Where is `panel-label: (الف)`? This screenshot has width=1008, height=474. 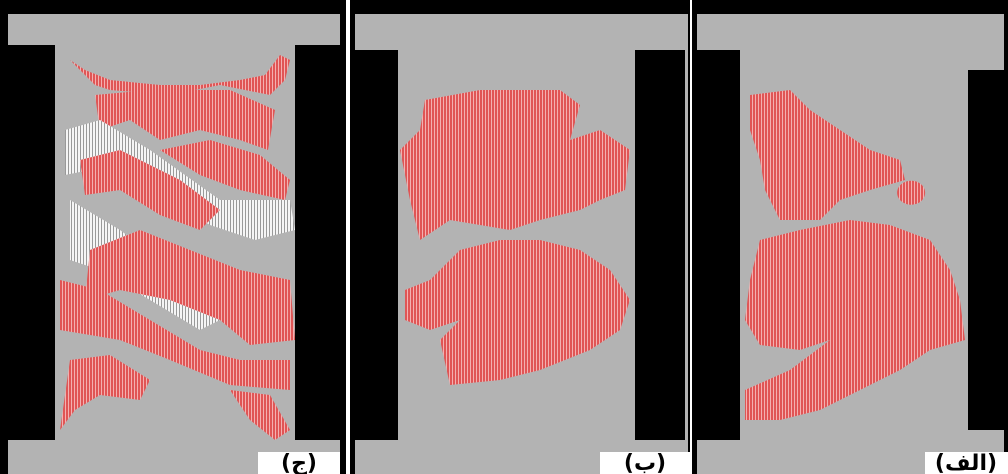 panel-label: (الف) is located at coordinates (966, 462).